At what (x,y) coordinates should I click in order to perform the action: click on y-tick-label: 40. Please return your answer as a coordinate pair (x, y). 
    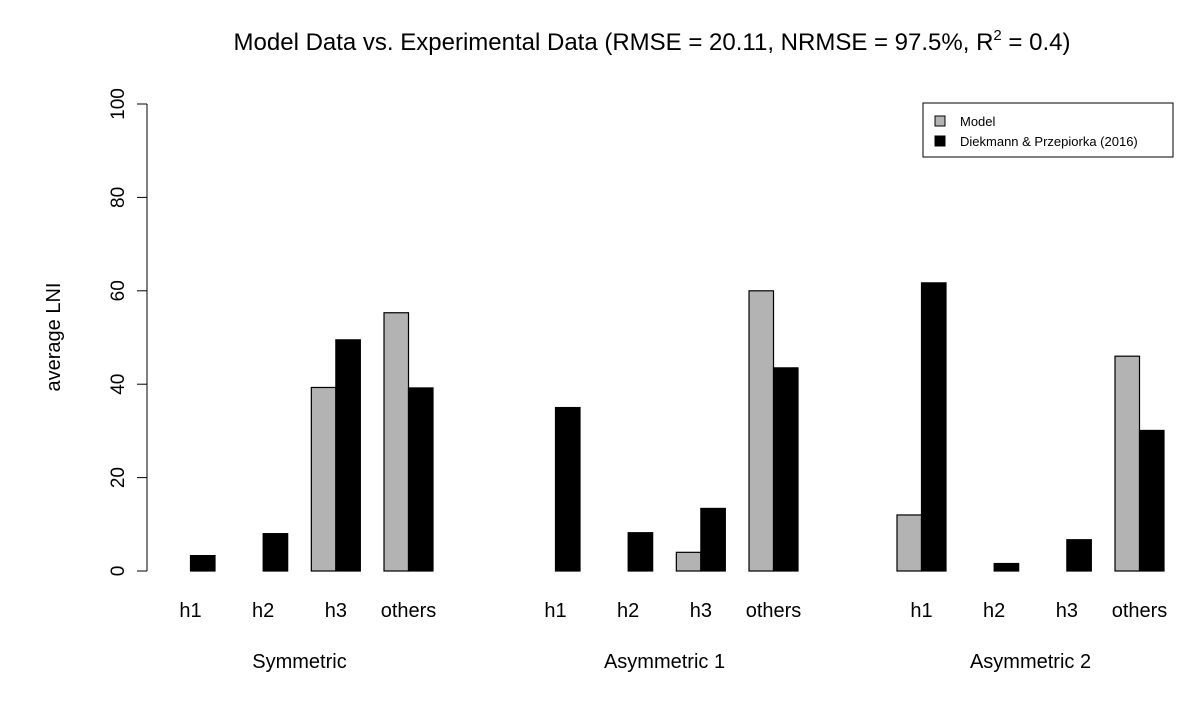
    Looking at the image, I should click on (118, 384).